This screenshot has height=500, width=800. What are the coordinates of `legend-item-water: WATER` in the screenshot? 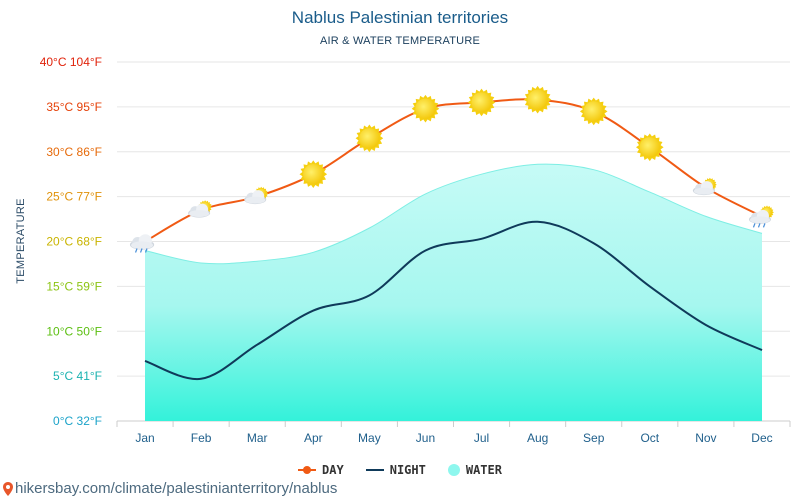 It's located at (474, 470).